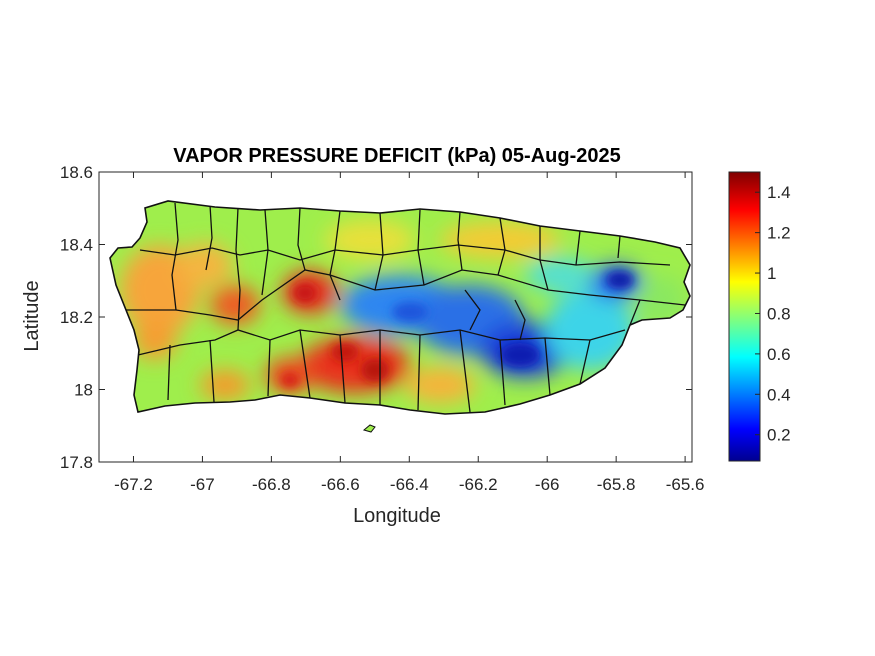 This screenshot has height=656, width=875. I want to click on field-ne-yellow, so click(500, 240).